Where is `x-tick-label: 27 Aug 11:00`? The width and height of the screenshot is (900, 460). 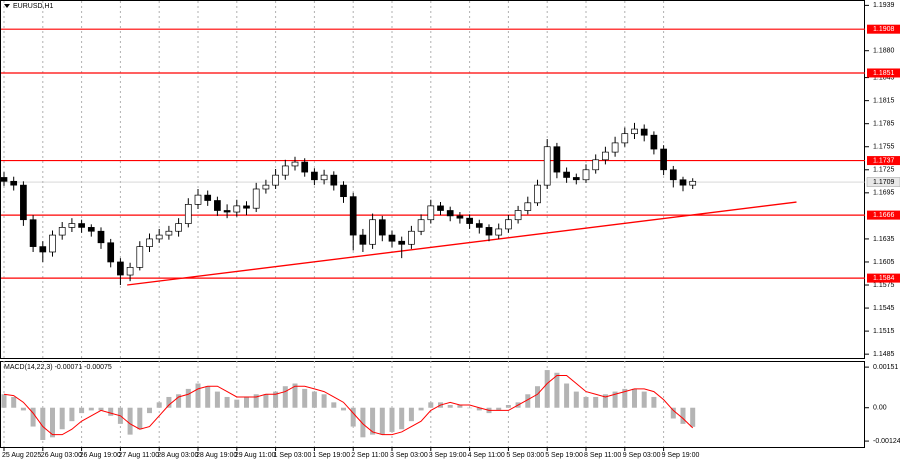 x-tick-label: 27 Aug 11:00 is located at coordinates (138, 455).